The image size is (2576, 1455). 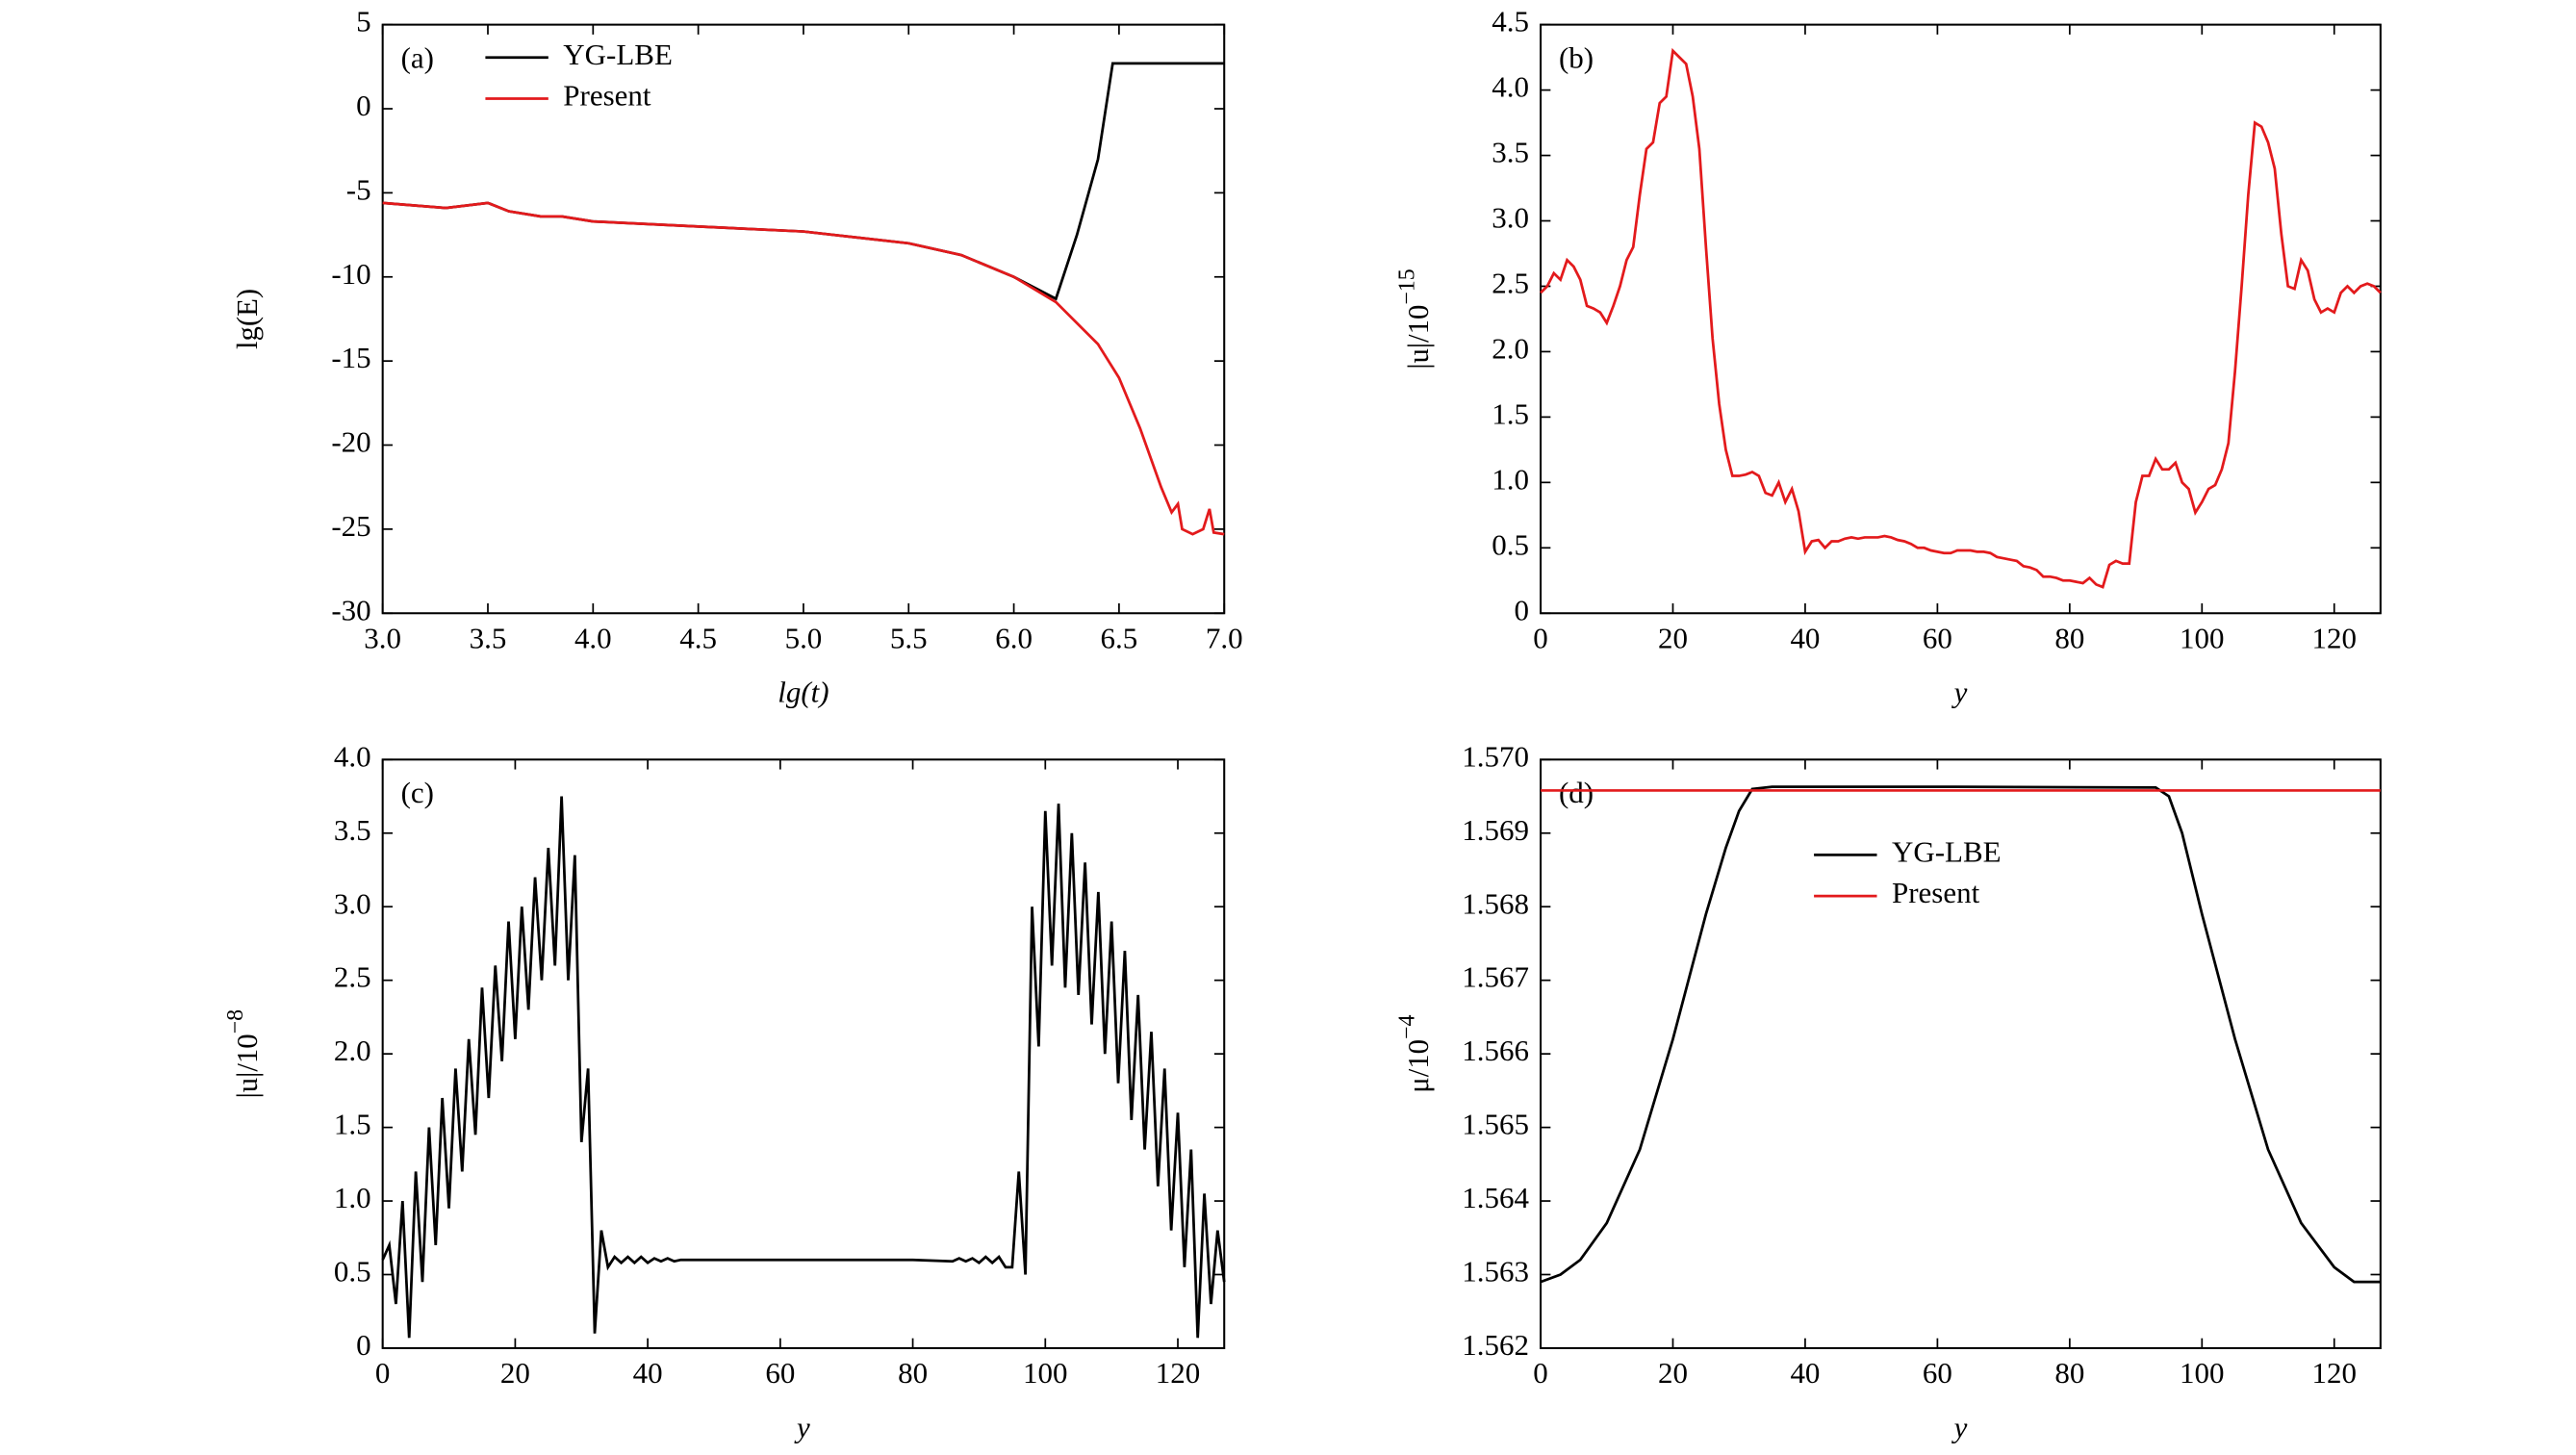 What do you see at coordinates (1495, 1272) in the screenshot?
I see `y-tick-label: 1.563` at bounding box center [1495, 1272].